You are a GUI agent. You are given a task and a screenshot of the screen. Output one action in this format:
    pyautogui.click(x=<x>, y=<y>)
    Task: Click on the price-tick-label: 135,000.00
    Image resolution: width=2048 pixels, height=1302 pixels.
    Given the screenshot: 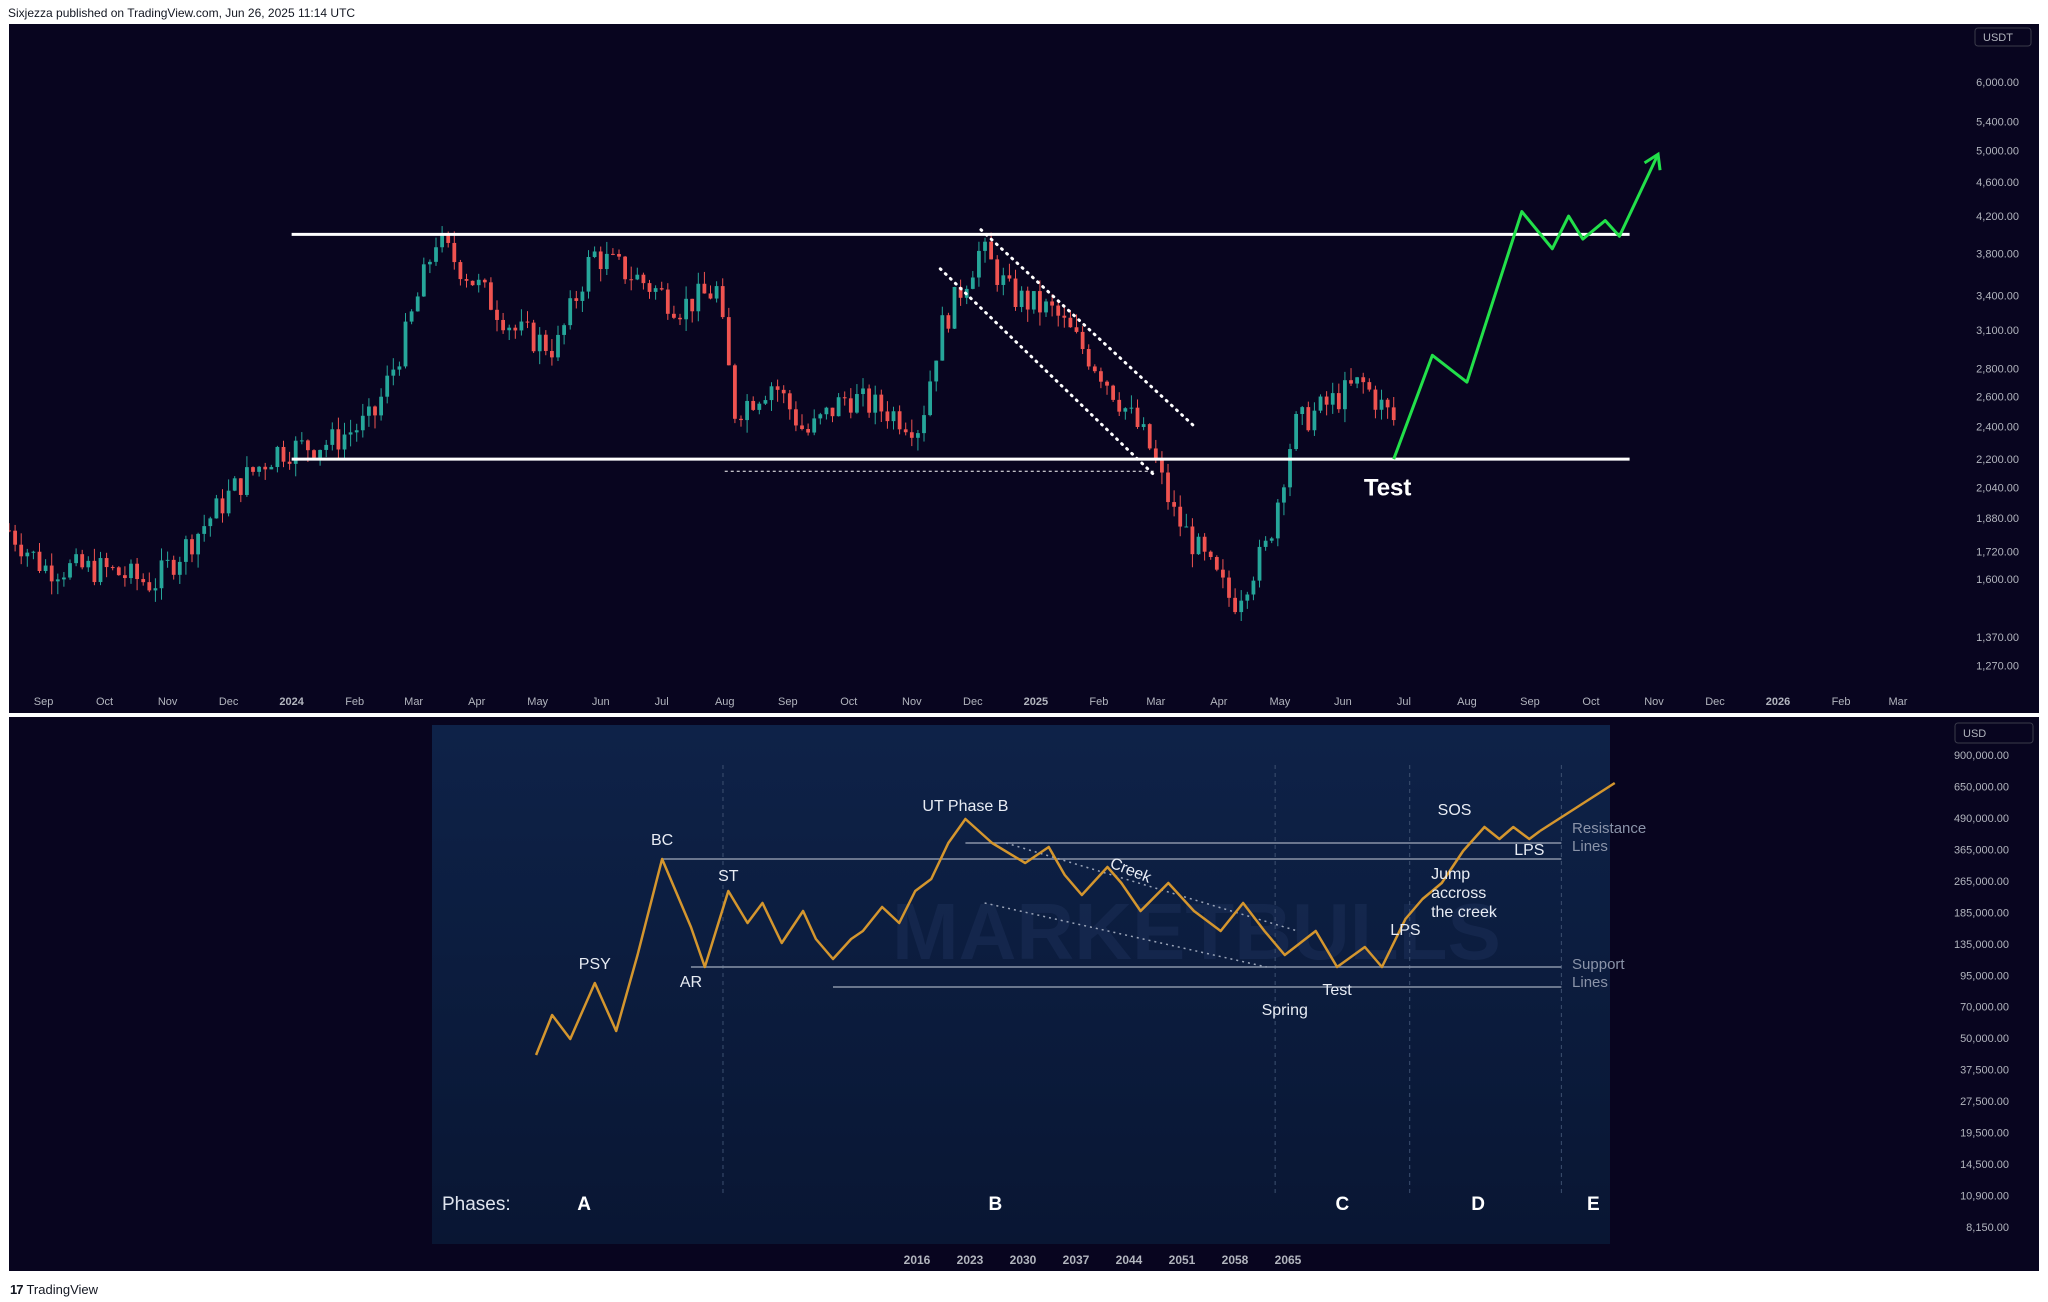 What is the action you would take?
    pyautogui.click(x=1981, y=945)
    